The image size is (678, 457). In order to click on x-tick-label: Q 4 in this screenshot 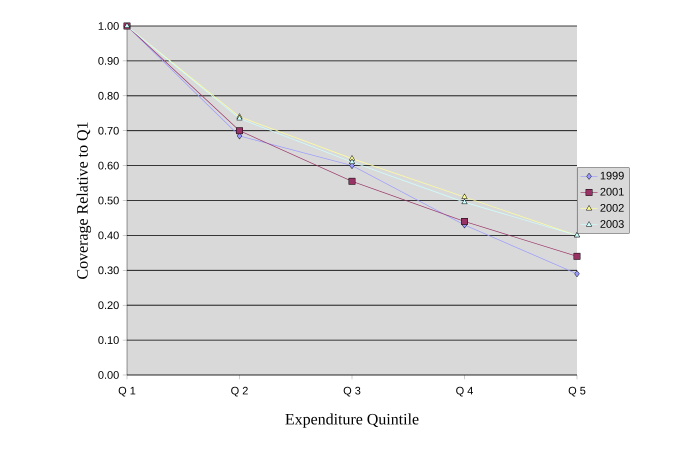, I will do `click(464, 391)`.